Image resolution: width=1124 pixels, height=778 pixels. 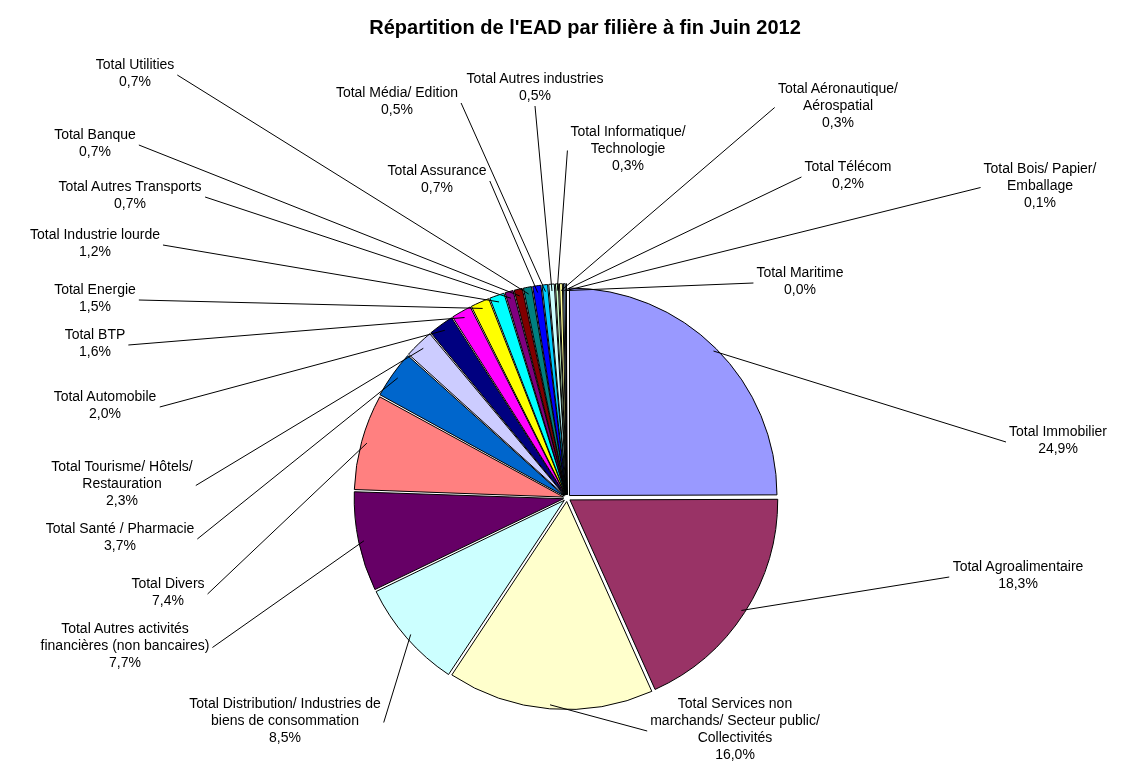 What do you see at coordinates (1018, 565) in the screenshot?
I see `slice-label: Total Agroalimentaire` at bounding box center [1018, 565].